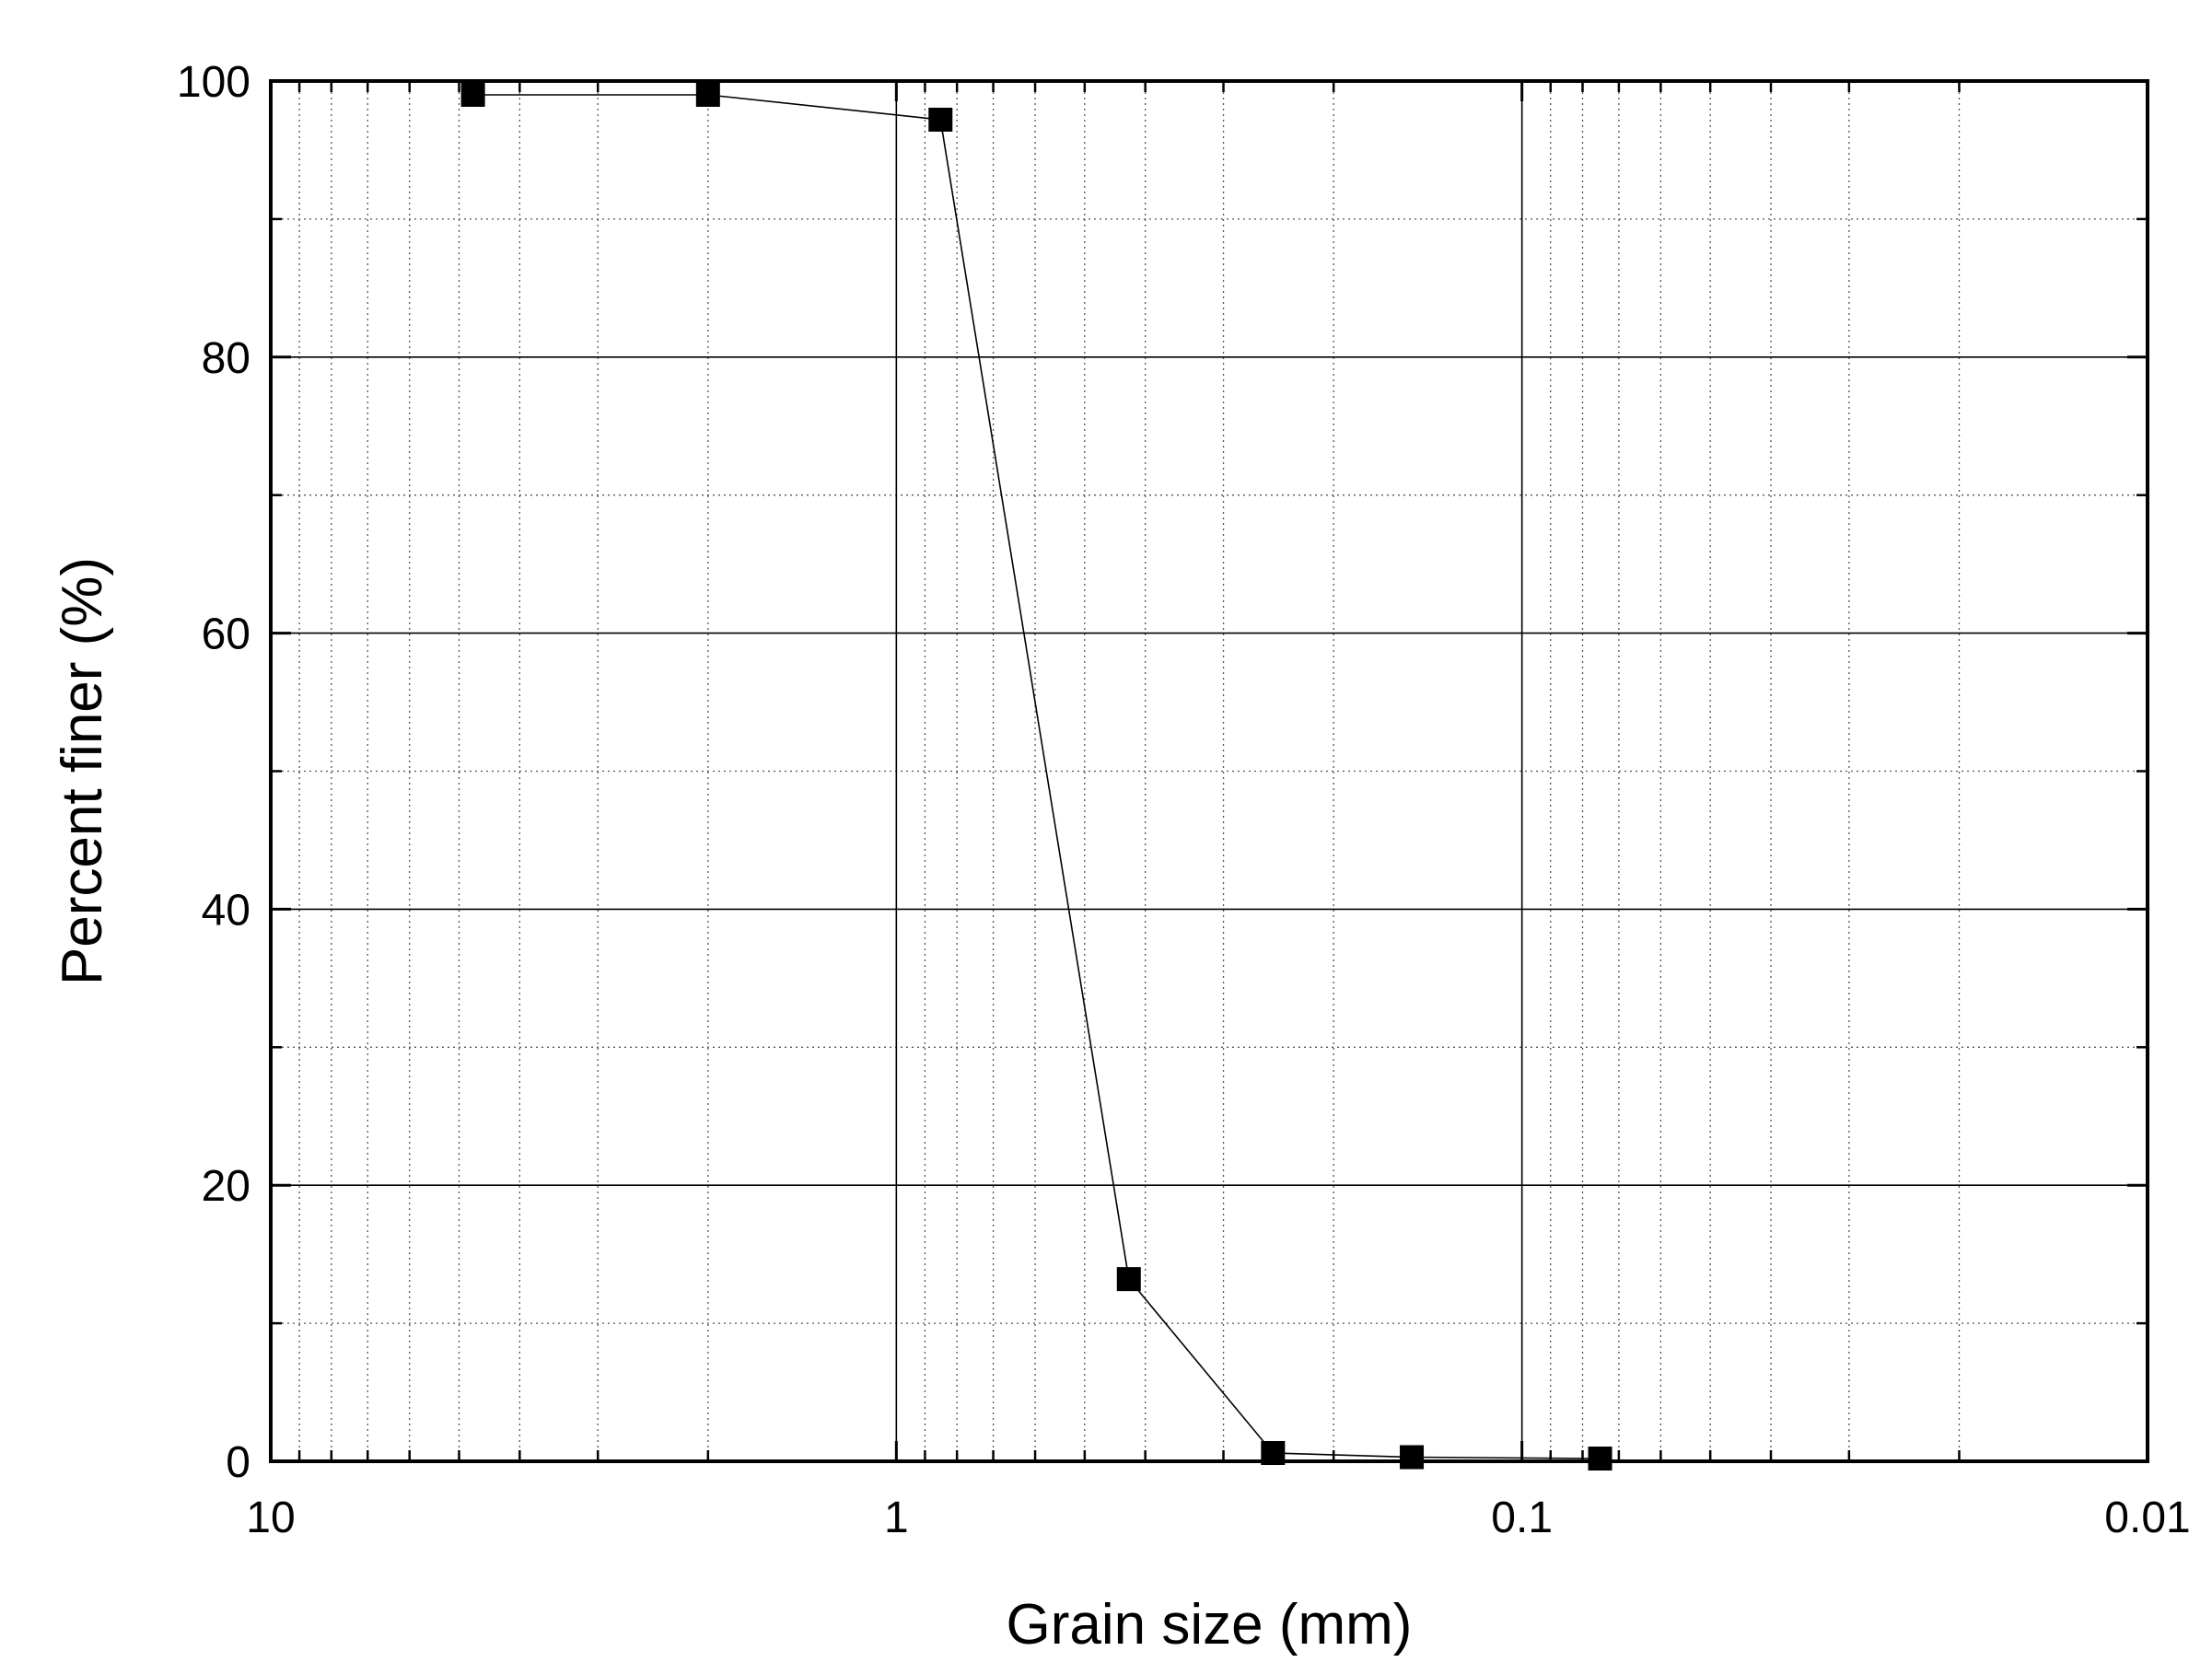  Describe the element at coordinates (226, 1186) in the screenshot. I see `y-tick-label: 20` at that location.